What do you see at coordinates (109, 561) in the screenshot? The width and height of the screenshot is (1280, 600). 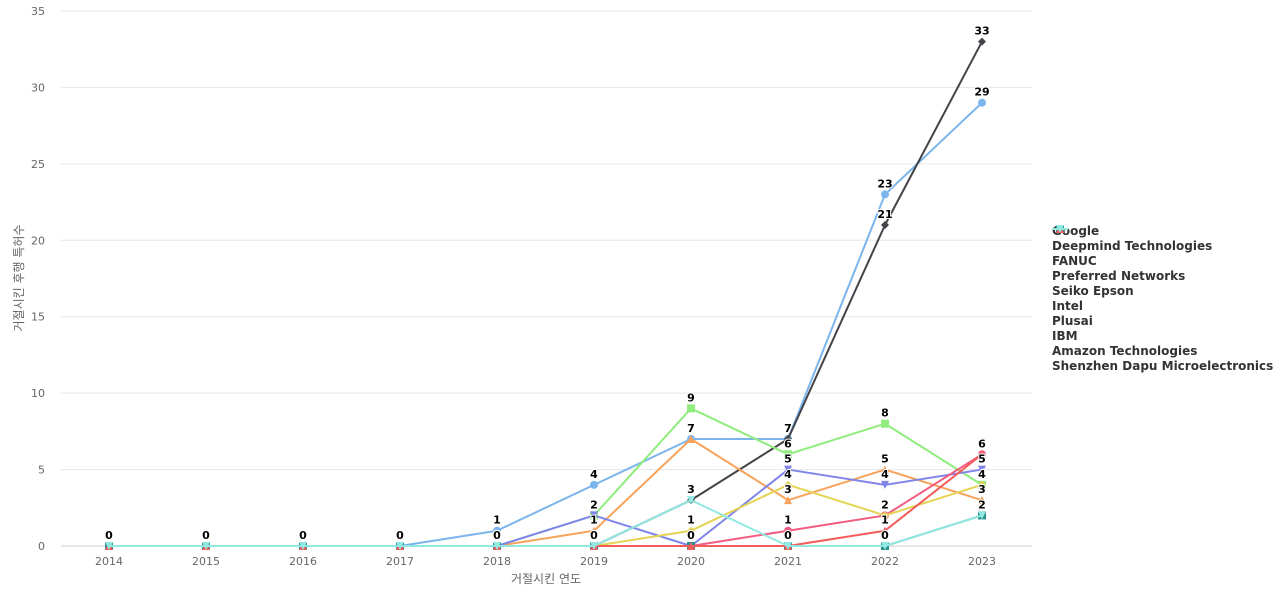 I see `x-tick-label: 2014` at bounding box center [109, 561].